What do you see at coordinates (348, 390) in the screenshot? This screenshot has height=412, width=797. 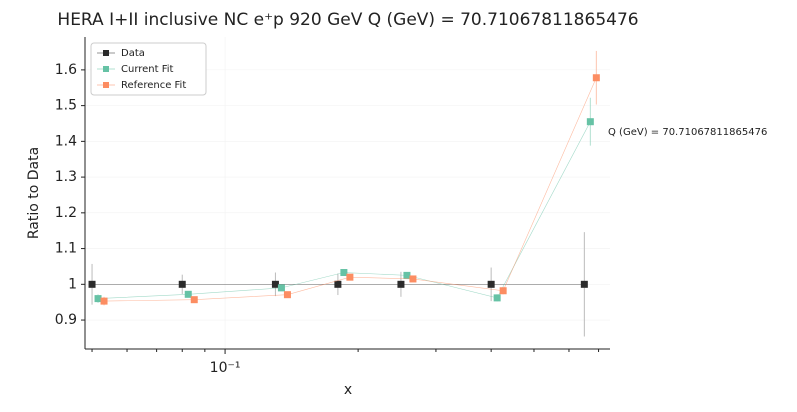 I see `x-axis-label: x` at bounding box center [348, 390].